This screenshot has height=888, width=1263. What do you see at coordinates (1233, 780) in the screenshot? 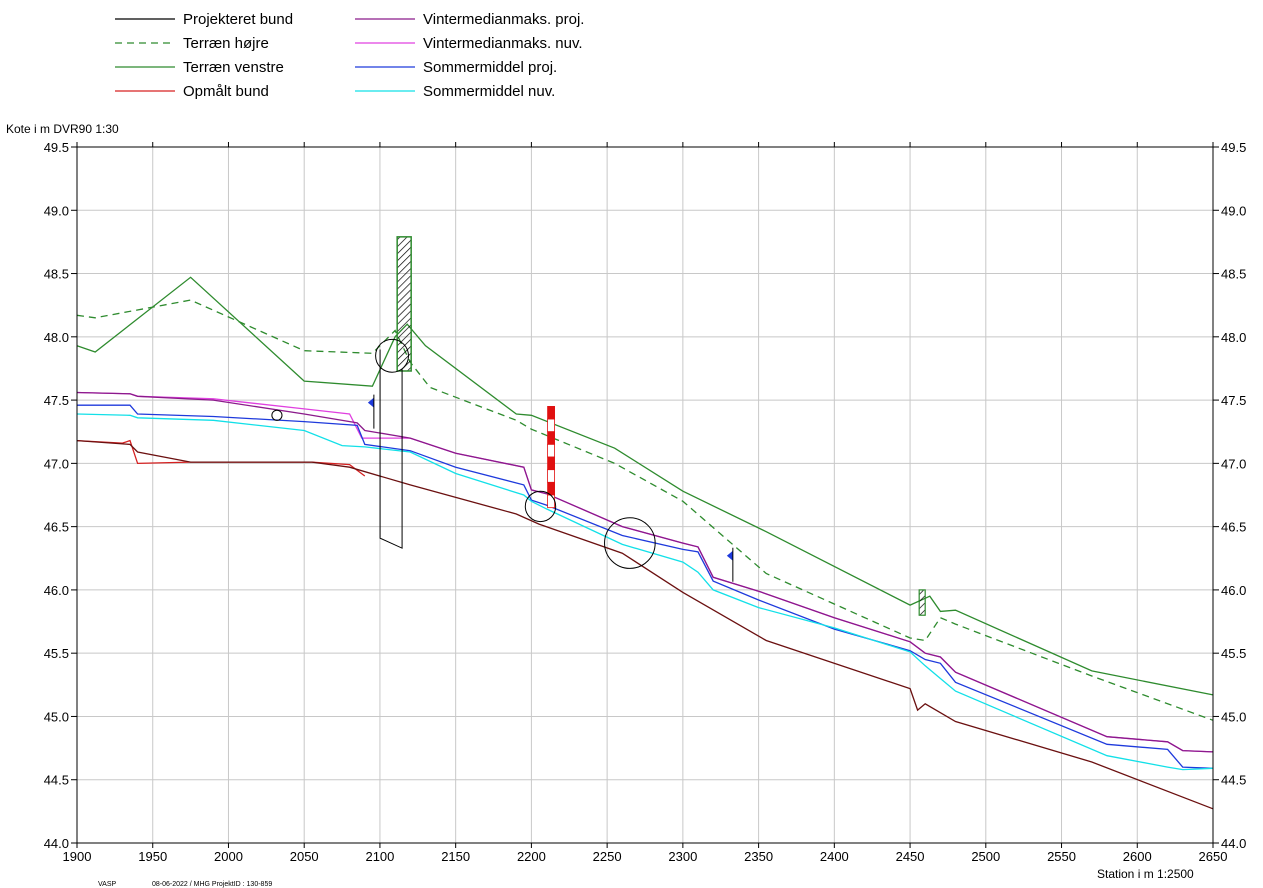
I see `y-tick-label-right: 44.5` at bounding box center [1233, 780].